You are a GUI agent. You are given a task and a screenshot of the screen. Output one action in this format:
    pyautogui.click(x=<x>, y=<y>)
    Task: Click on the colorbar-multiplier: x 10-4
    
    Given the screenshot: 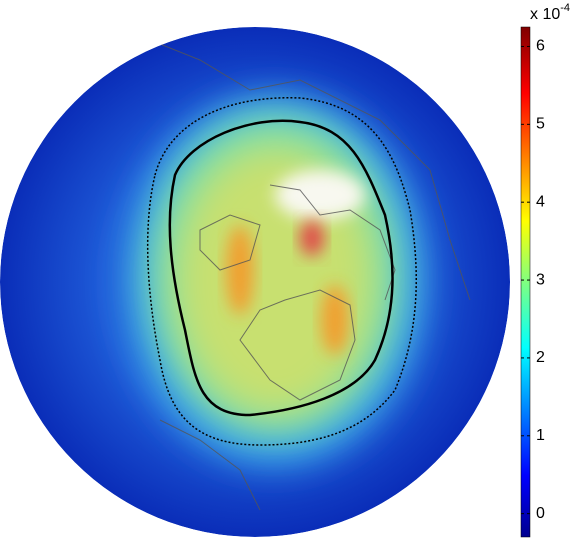 What is the action you would take?
    pyautogui.click(x=550, y=12)
    